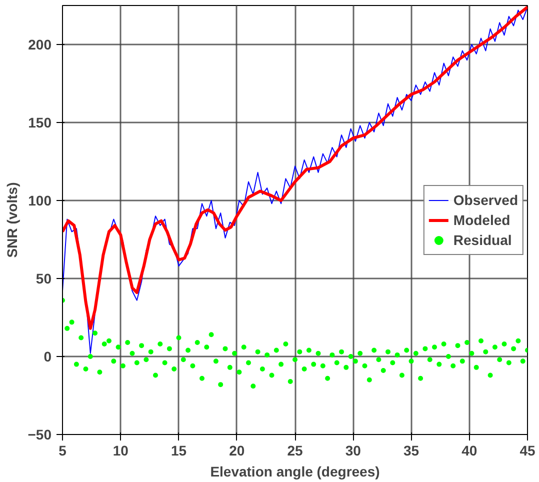  What do you see at coordinates (40, 122) in the screenshot?
I see `y-tick-label: 150` at bounding box center [40, 122].